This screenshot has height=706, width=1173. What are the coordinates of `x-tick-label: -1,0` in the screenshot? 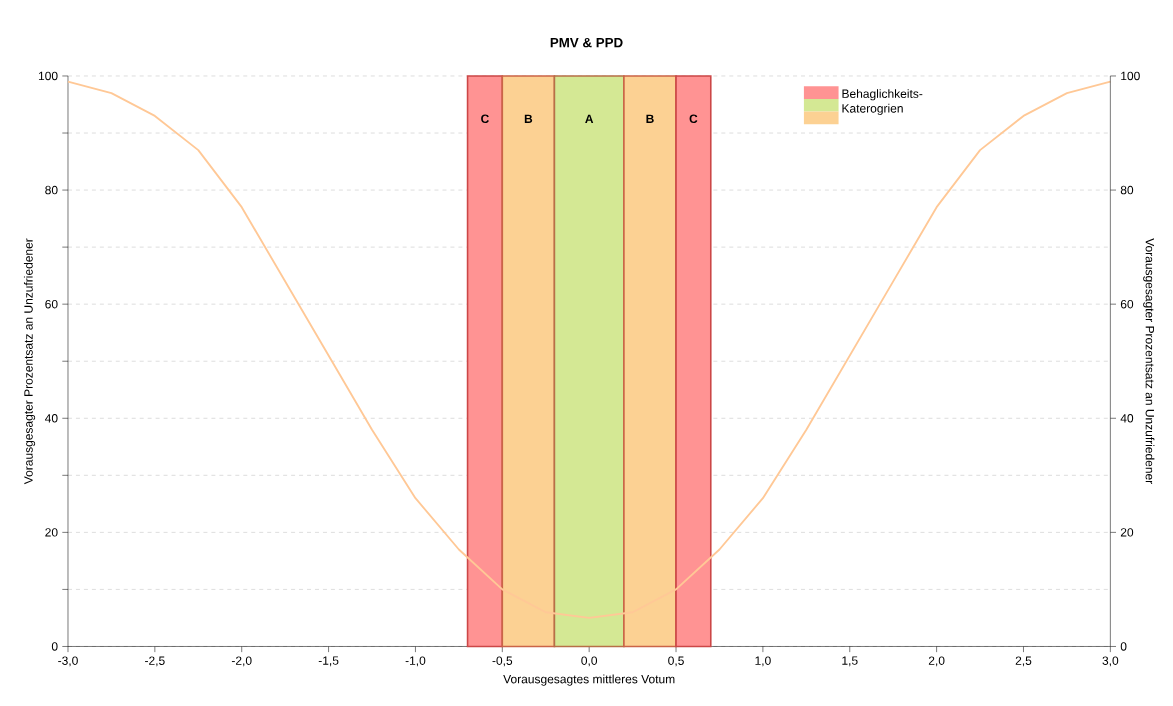 It's located at (415, 661).